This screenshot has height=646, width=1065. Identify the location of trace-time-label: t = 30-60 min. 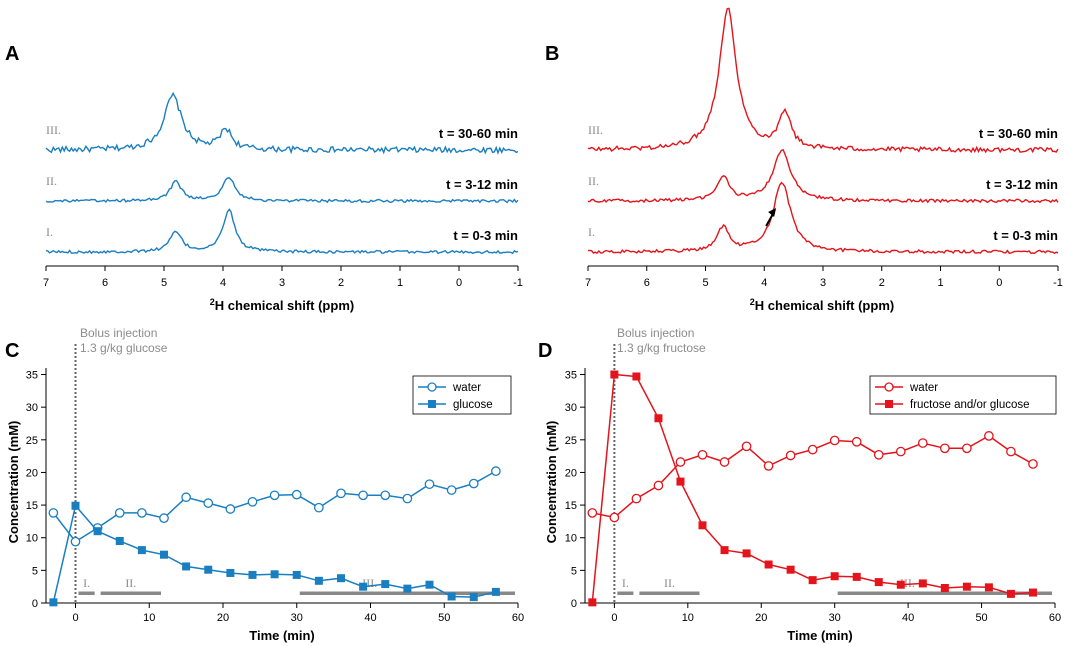
(478, 133).